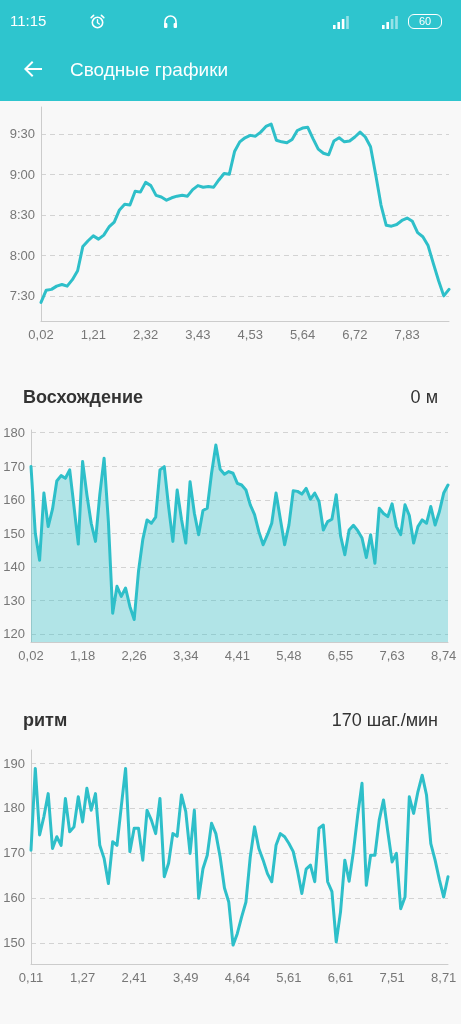 This screenshot has width=461, height=1024. Describe the element at coordinates (424, 397) in the screenshot. I see `chart-subtitle: 0 м` at that location.